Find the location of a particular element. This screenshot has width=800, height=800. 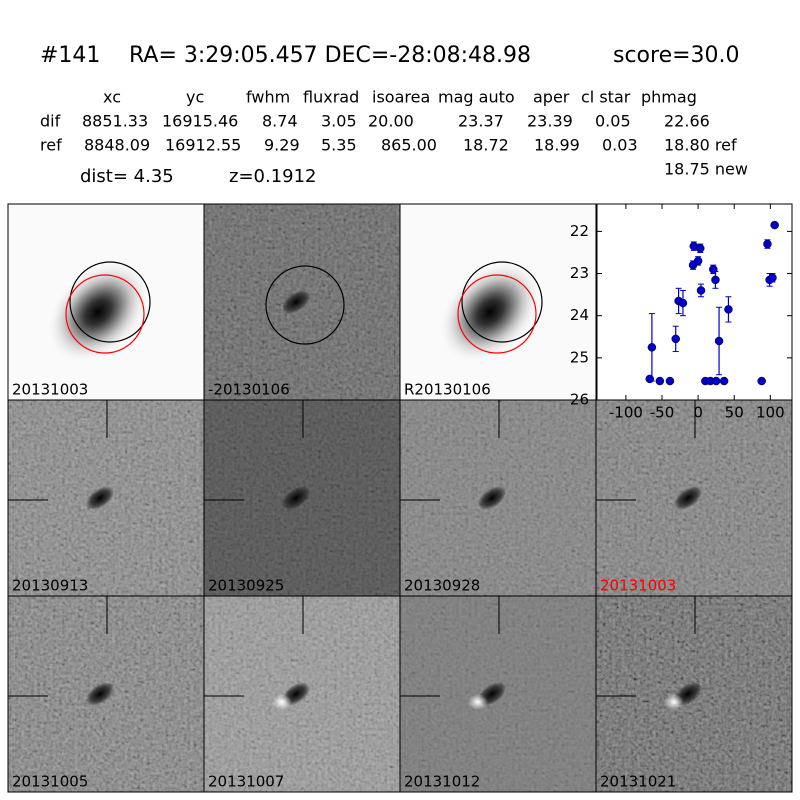

table-cell: 16915.46 is located at coordinates (200, 121).